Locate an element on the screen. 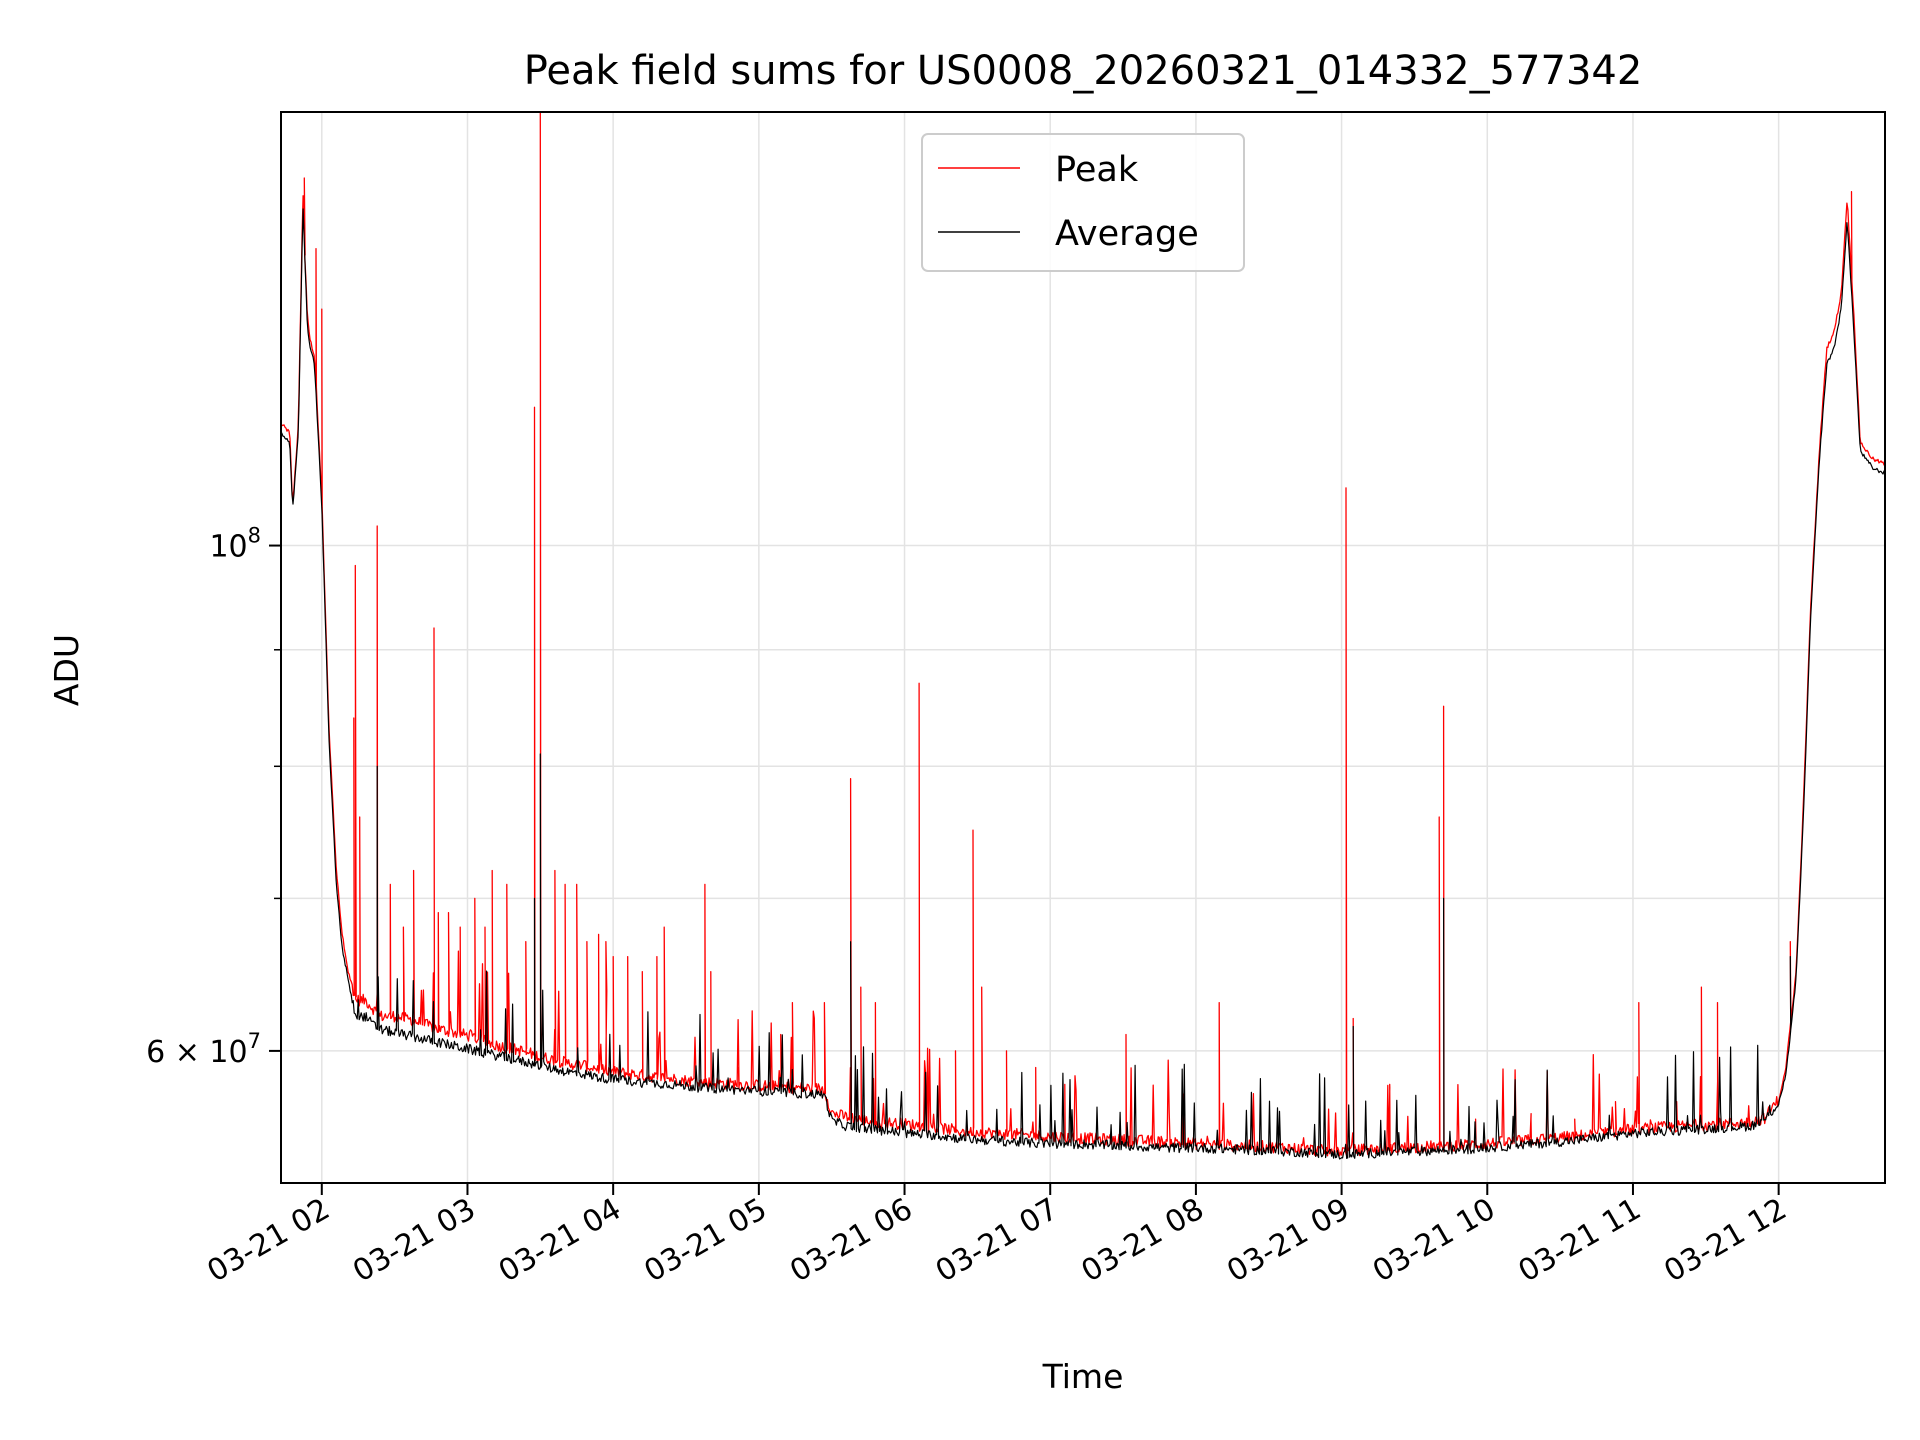 This screenshot has width=1920, height=1440. legend: Peak Average is located at coordinates (1083, 202).